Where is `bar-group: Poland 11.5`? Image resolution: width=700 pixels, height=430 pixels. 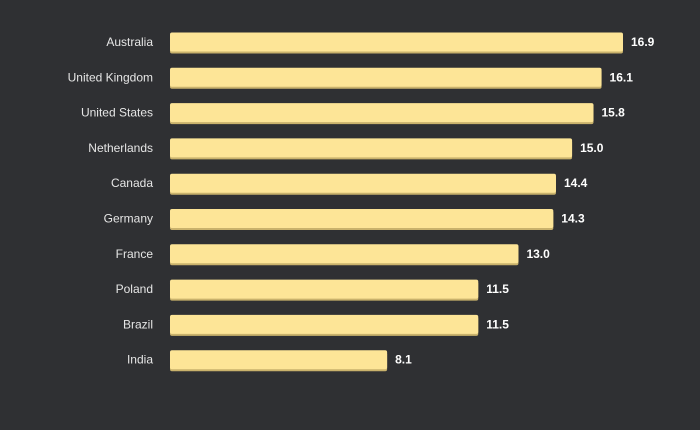 bar-group: Poland 11.5 is located at coordinates (312, 290).